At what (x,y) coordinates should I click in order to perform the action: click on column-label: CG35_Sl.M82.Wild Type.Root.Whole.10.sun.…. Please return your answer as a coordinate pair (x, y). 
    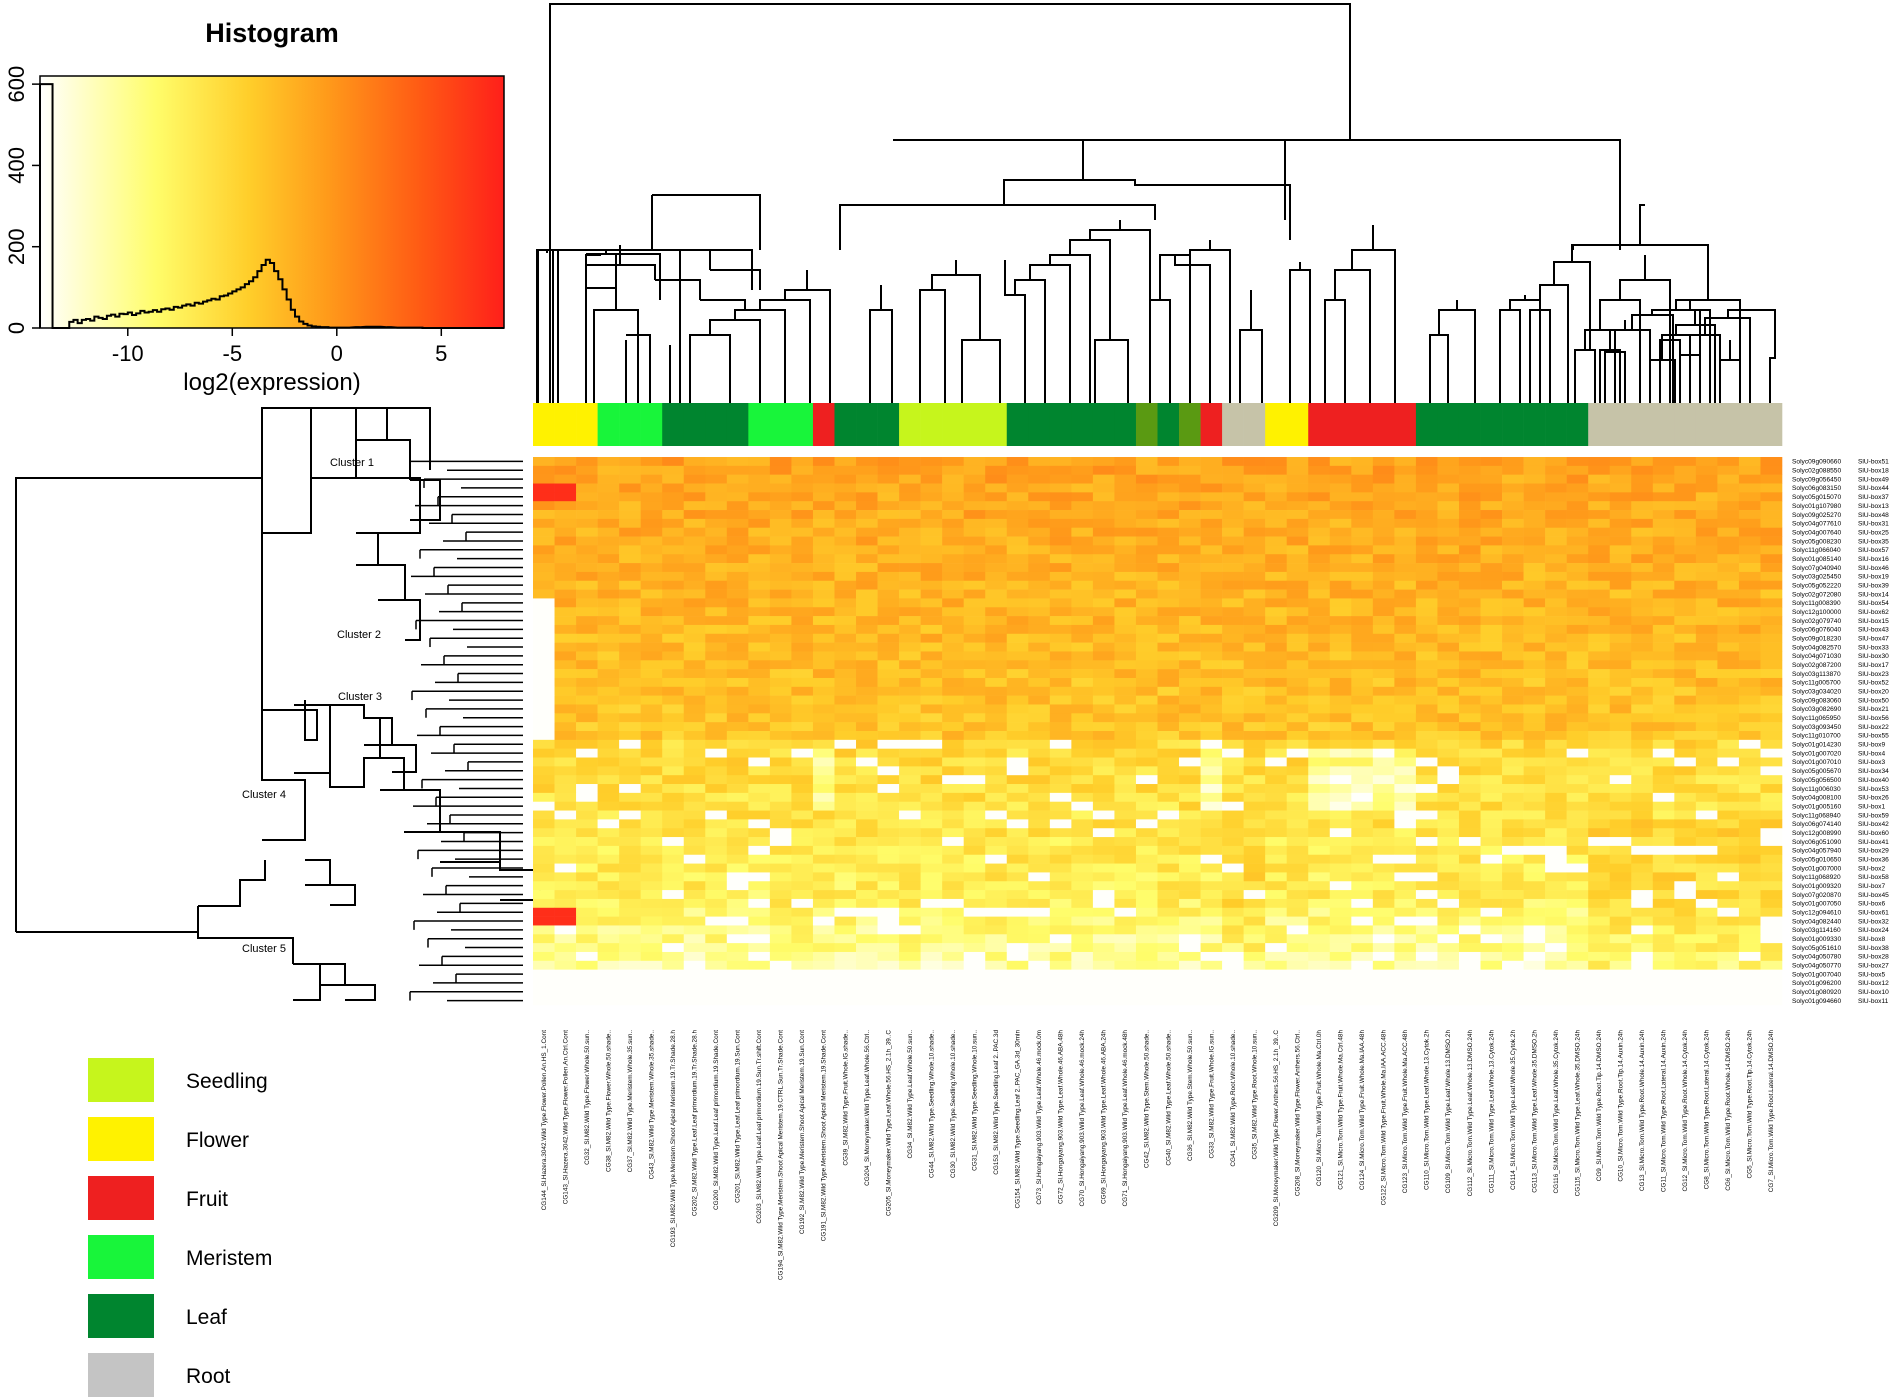
    Looking at the image, I should click on (1254, 1095).